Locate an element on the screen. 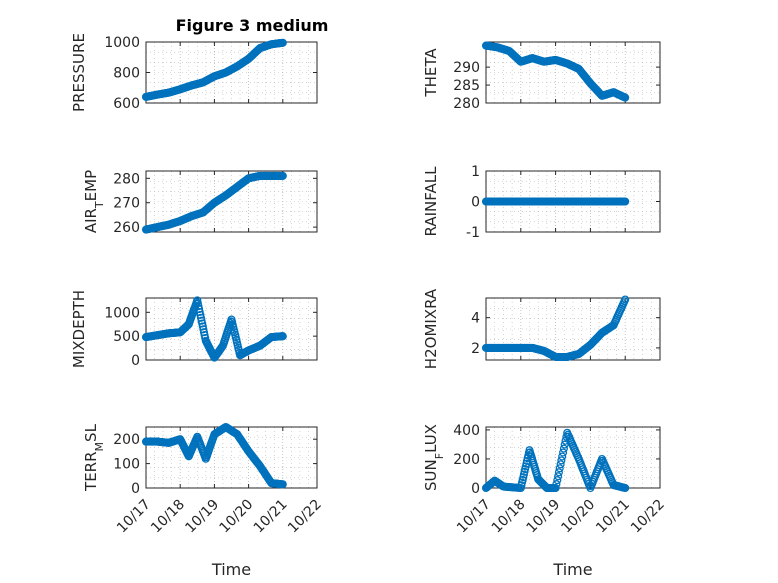 The image size is (778, 583). subplot-6: 2 4 H2OMIXRA is located at coordinates (541, 328).